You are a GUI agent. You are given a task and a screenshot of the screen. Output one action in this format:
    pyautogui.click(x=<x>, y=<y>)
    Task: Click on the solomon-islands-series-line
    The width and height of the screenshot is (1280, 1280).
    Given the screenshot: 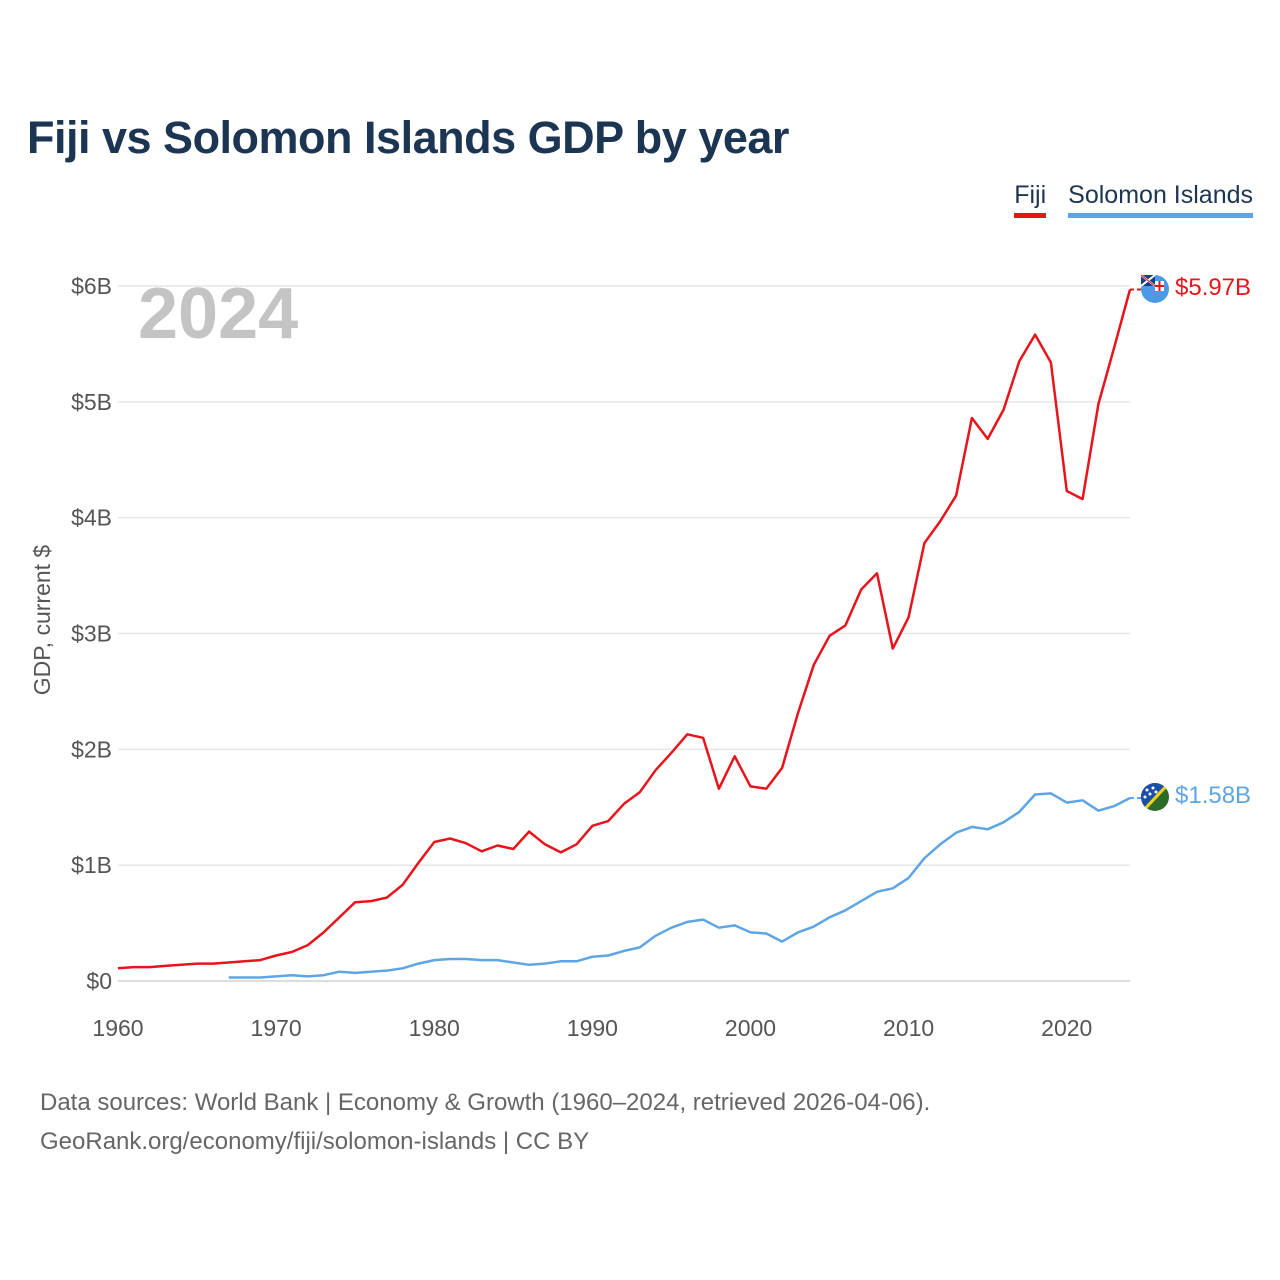 What is the action you would take?
    pyautogui.click(x=679, y=885)
    